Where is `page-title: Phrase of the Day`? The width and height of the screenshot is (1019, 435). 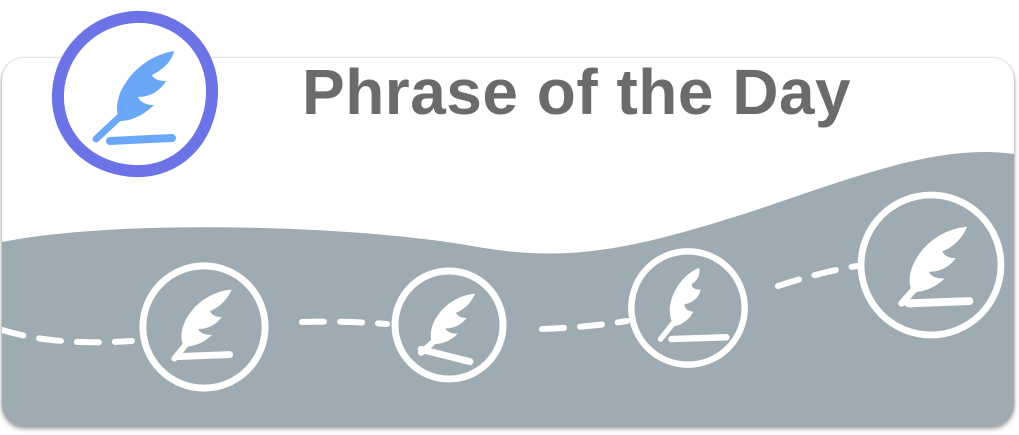
page-title: Phrase of the Day is located at coordinates (577, 92).